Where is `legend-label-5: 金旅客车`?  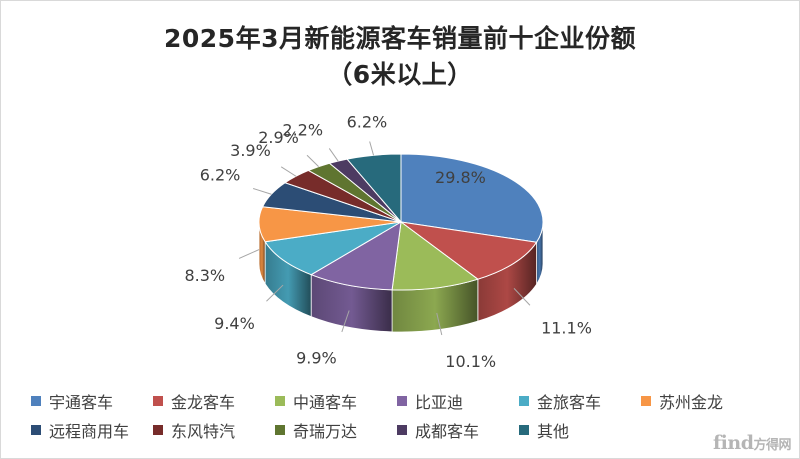
legend-label-5: 金旅客车 is located at coordinates (569, 402).